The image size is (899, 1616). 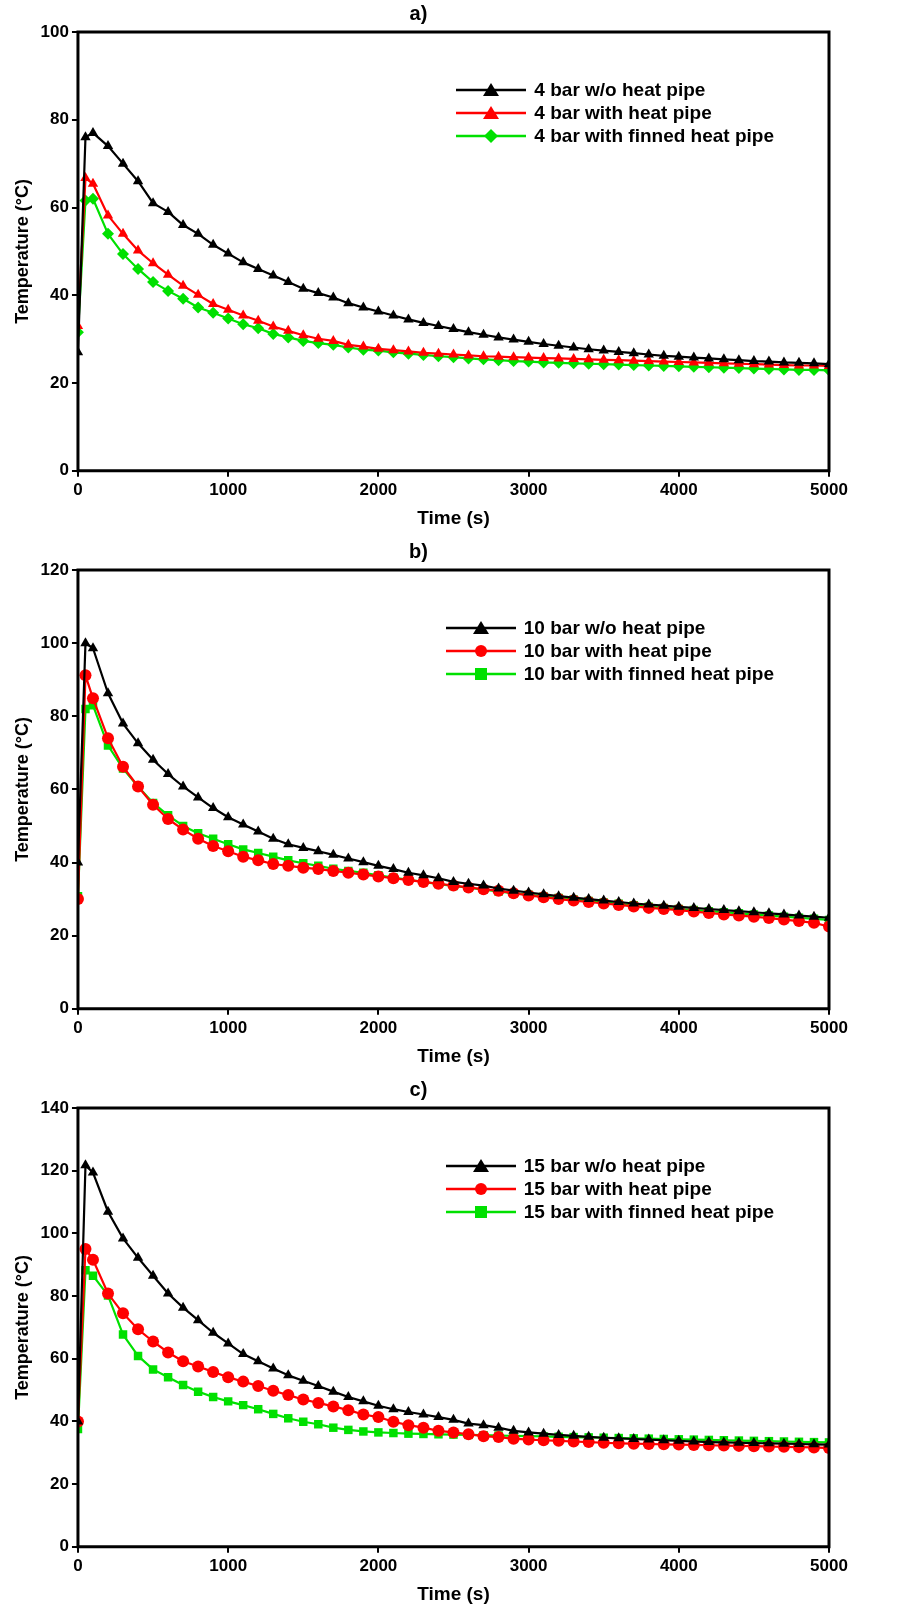 I want to click on legend-label: 10 bar with finned heat pipe, so click(x=648, y=673).